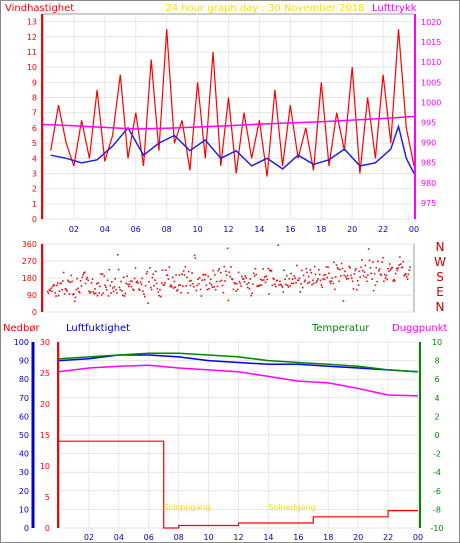  What do you see at coordinates (208, 537) in the screenshot?
I see `time-tick-label: 10` at bounding box center [208, 537].